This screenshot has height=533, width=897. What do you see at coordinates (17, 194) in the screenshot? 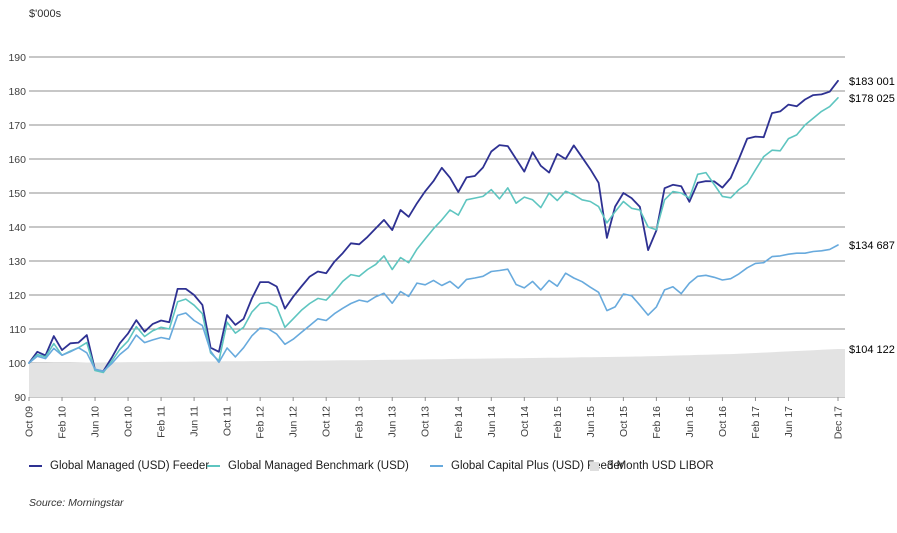
I see `y-axis-tick-label: 150` at bounding box center [17, 194].